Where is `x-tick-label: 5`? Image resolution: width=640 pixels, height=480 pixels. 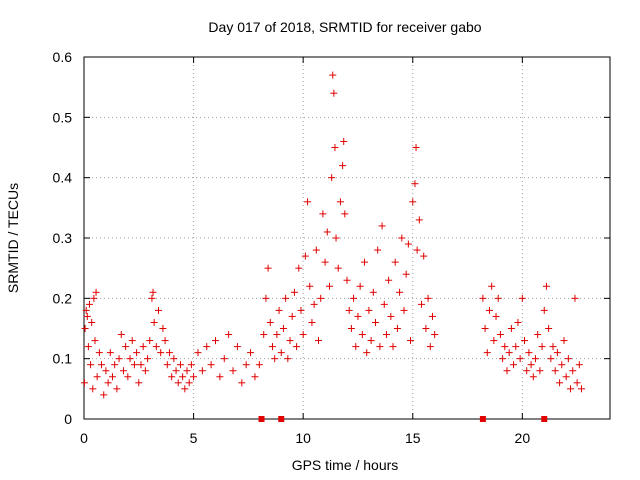 x-tick-label: 5 is located at coordinates (194, 438).